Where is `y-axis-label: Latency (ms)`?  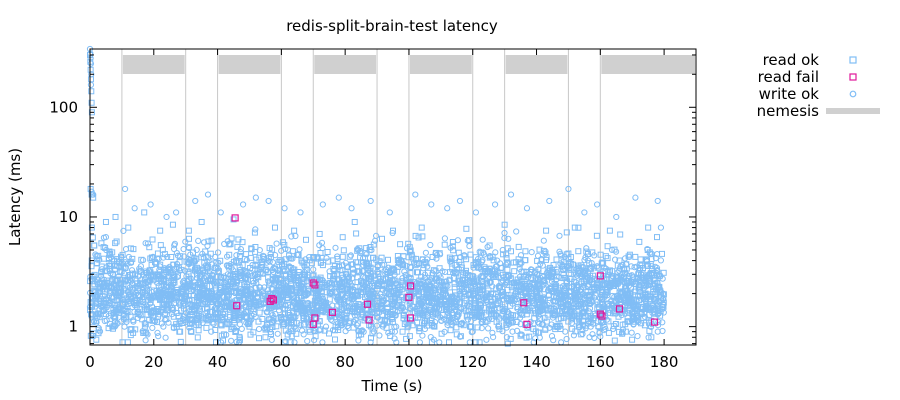 y-axis-label: Latency (ms) is located at coordinates (15, 197).